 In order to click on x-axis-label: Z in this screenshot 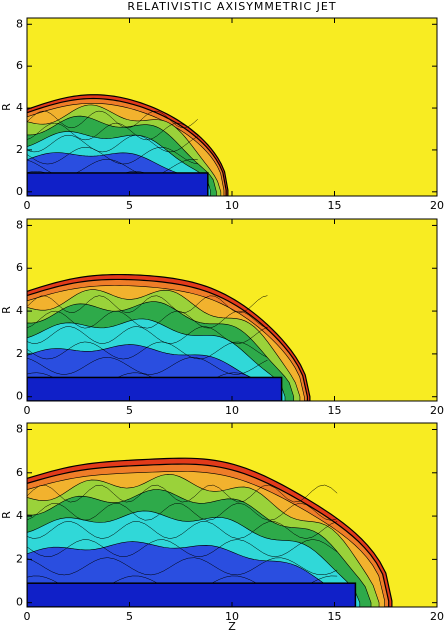, I will do `click(232, 626)`.